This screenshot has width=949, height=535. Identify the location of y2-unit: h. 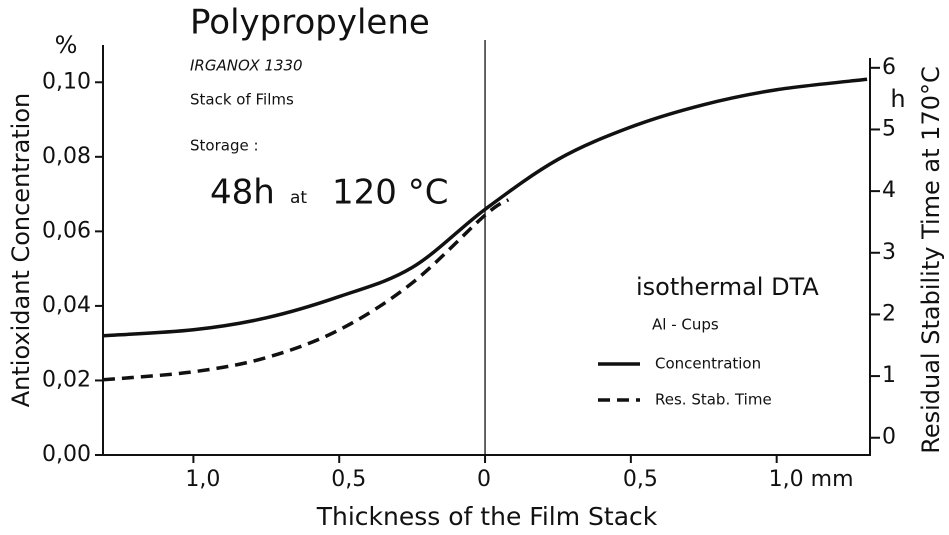
(897, 99).